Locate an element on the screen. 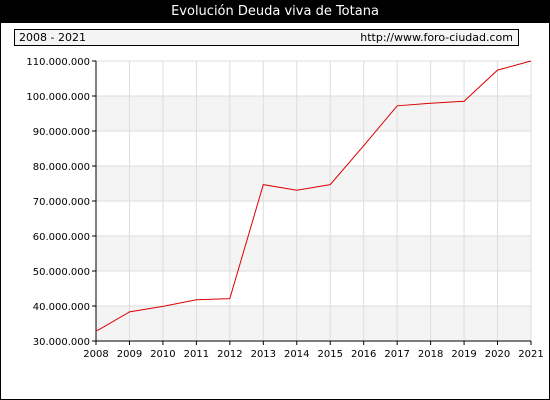  x-tick-label: 2021 is located at coordinates (530, 354).